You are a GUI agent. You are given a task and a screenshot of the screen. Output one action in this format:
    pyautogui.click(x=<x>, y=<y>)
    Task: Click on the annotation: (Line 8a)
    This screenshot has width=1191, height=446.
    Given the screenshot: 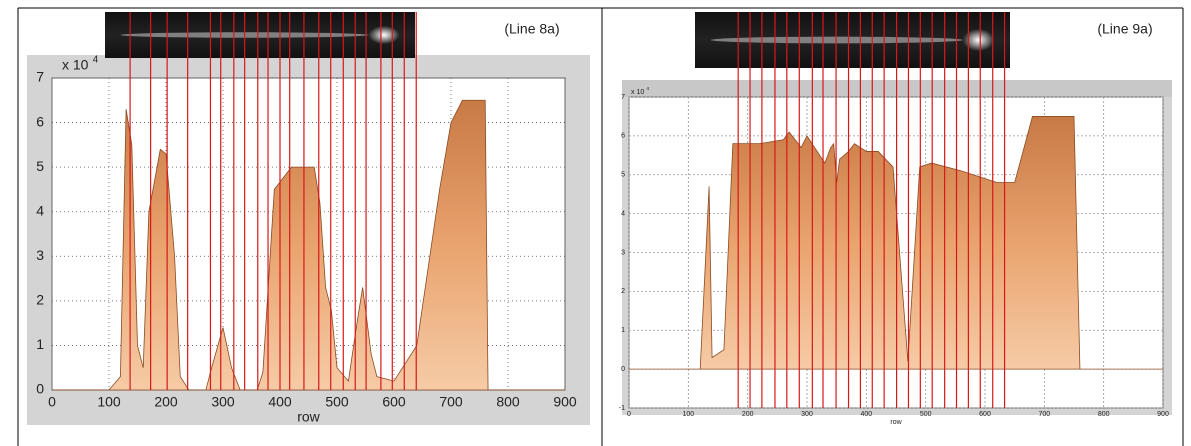 What is the action you would take?
    pyautogui.click(x=531, y=29)
    